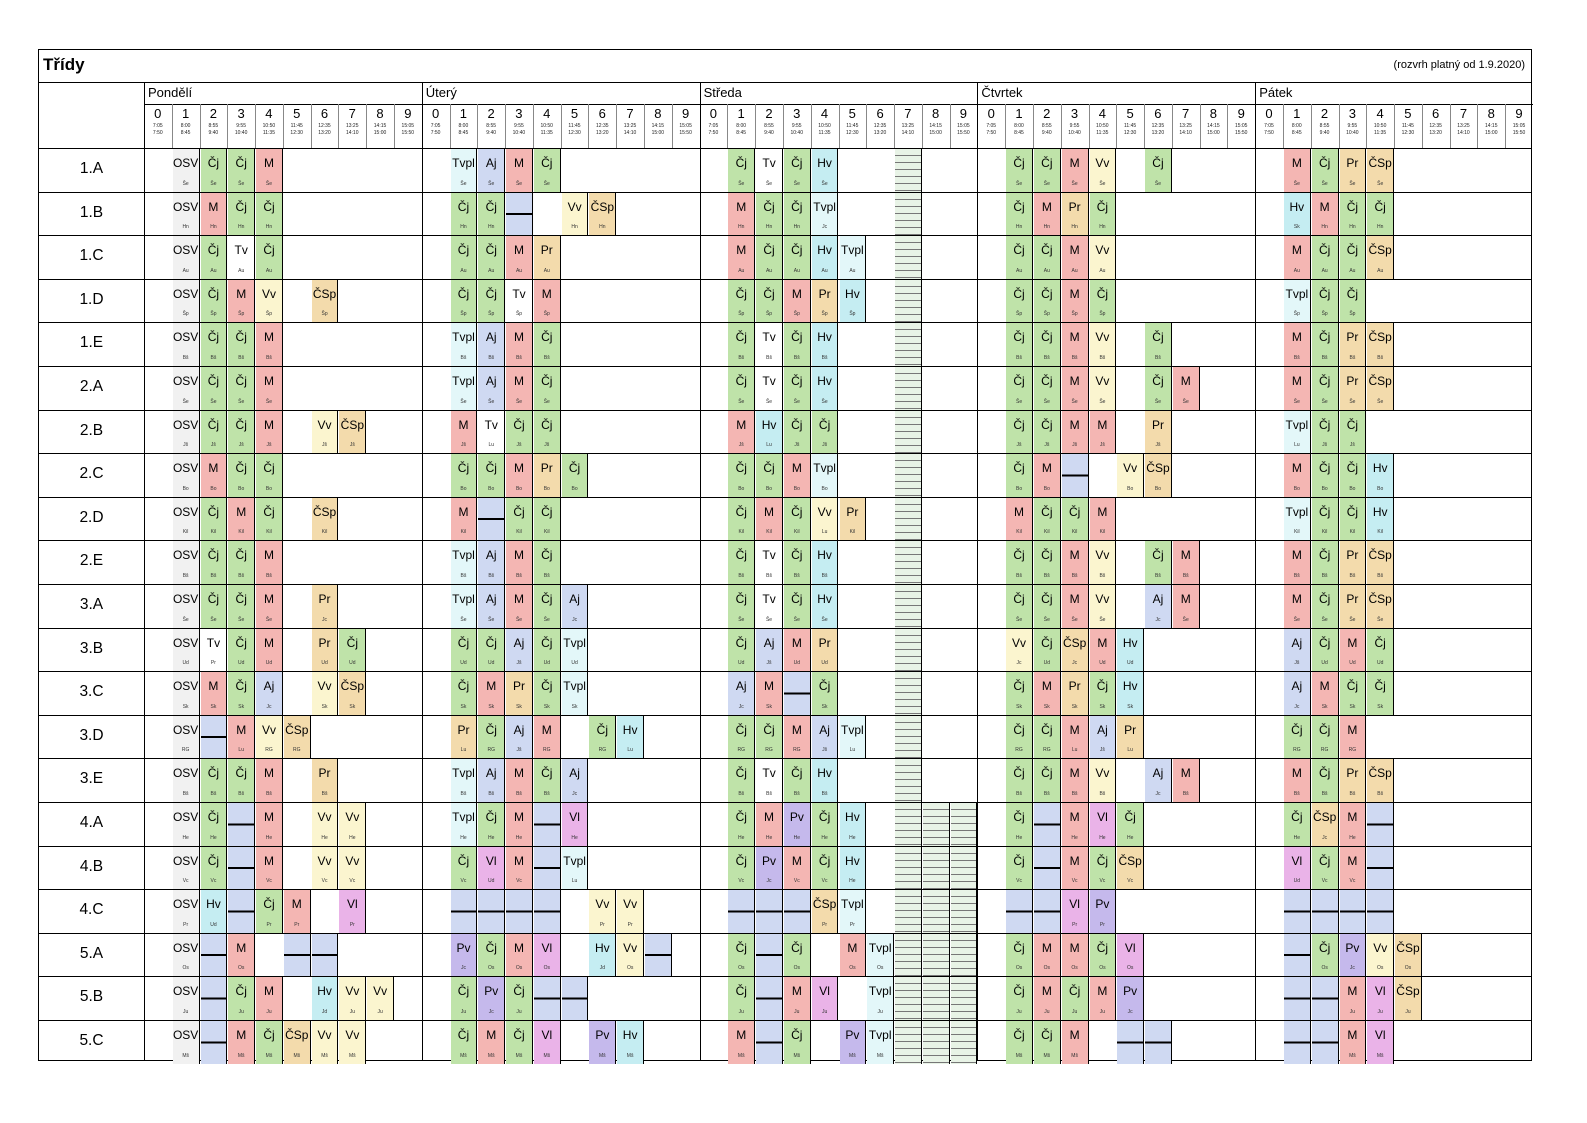  Describe the element at coordinates (1297, 562) in the screenshot. I see `lesson-cell: M Bš` at that location.